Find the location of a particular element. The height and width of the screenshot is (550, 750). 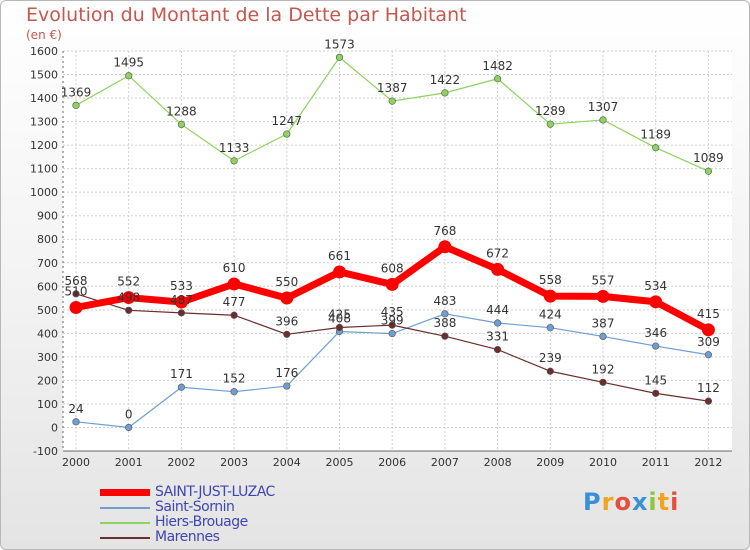

y-tick-label: 800 is located at coordinates (47, 239).